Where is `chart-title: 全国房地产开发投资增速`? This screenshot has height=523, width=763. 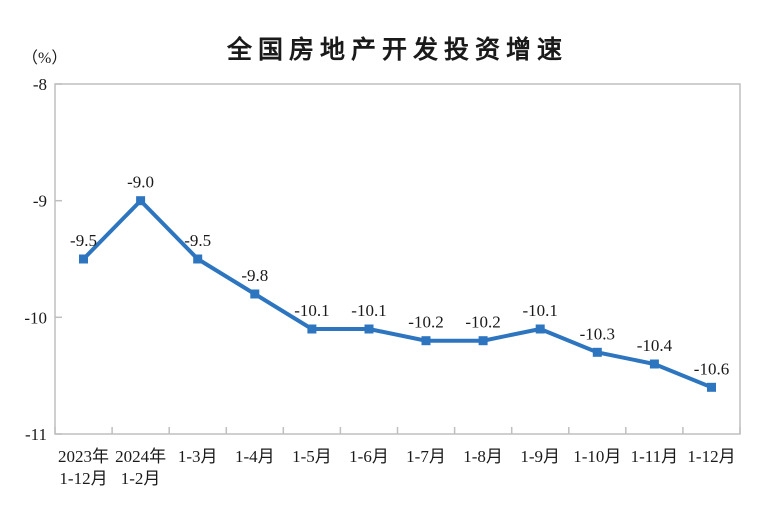 chart-title: 全国房地产开发投资增速 is located at coordinates (397, 50).